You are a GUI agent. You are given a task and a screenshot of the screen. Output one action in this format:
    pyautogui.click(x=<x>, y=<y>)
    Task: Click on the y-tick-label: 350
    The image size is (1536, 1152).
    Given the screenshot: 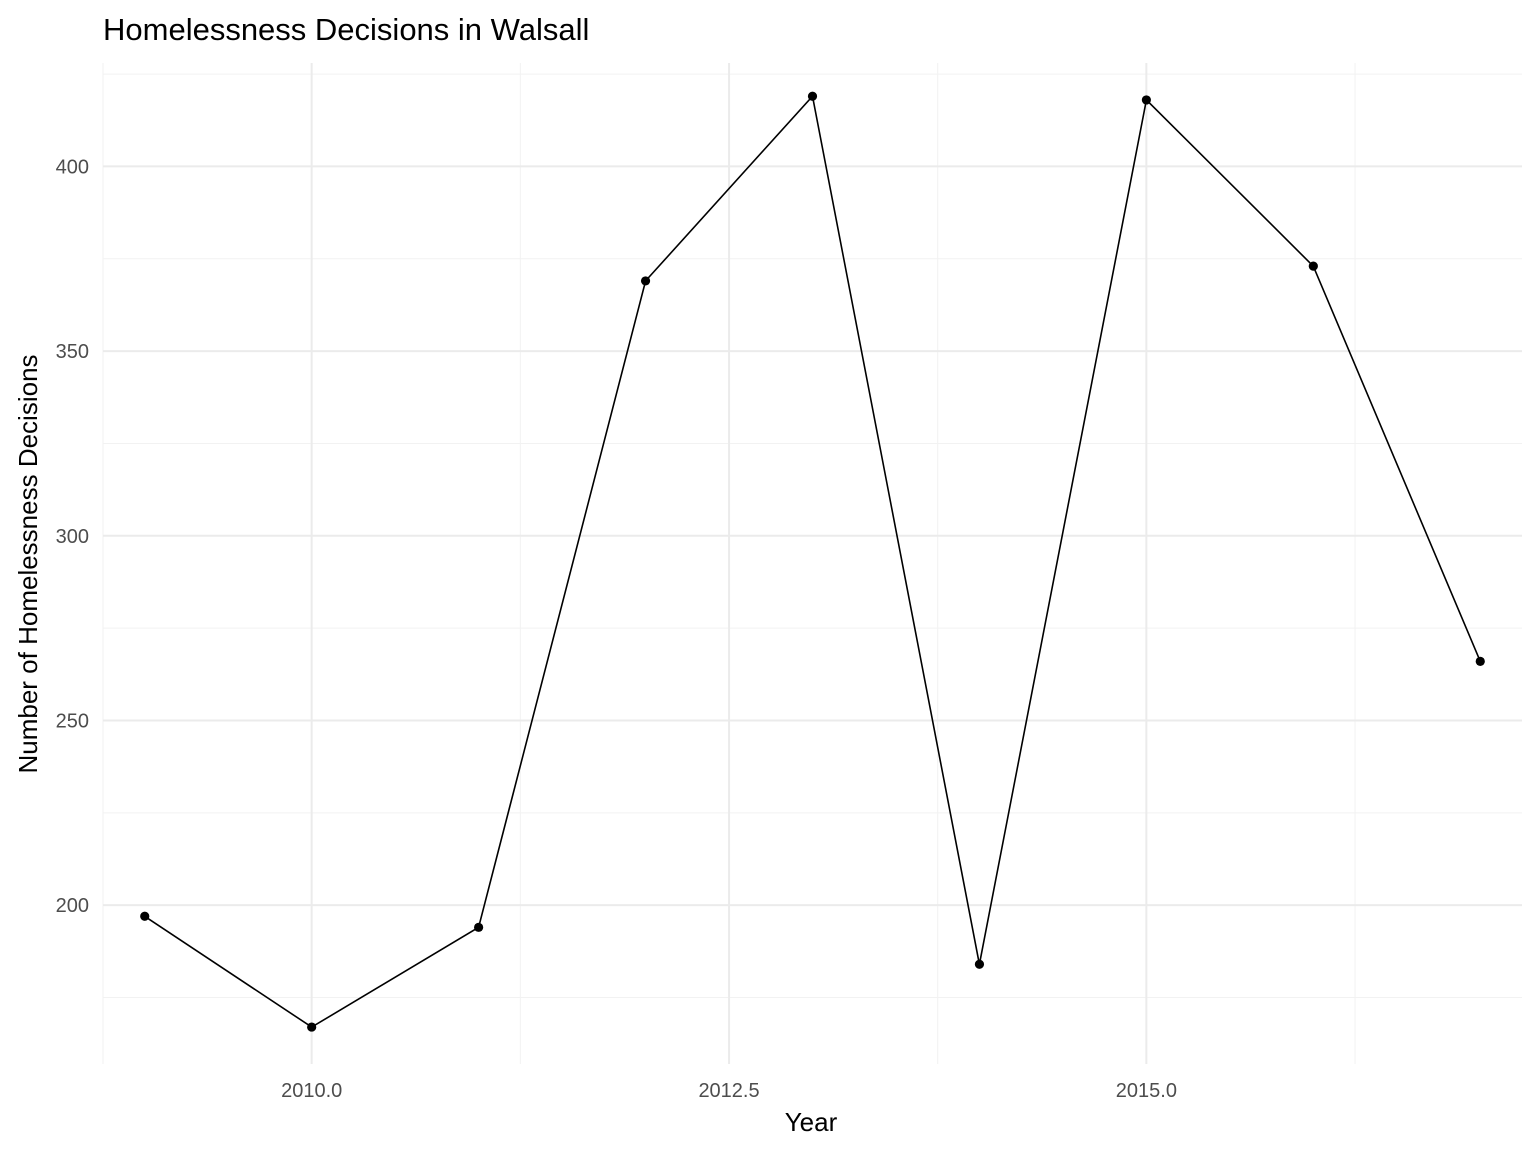 What is the action you would take?
    pyautogui.click(x=72, y=352)
    